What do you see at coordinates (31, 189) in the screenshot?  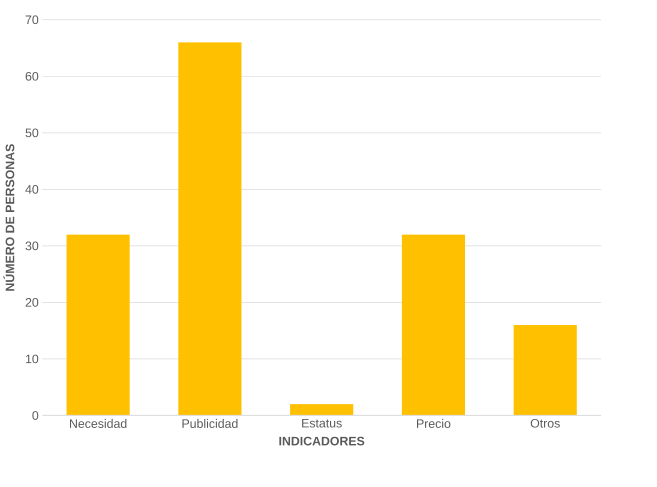 I see `y-tick-label: 40` at bounding box center [31, 189].